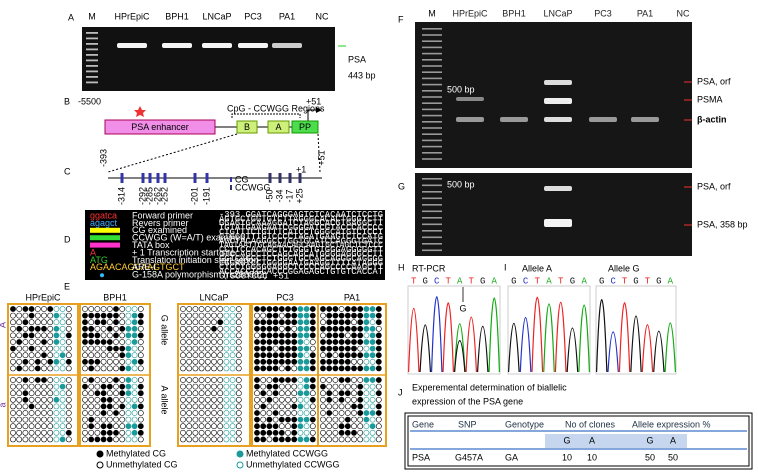 The height and width of the screenshot is (472, 758). I want to click on box-b-label: B, so click(247, 127).